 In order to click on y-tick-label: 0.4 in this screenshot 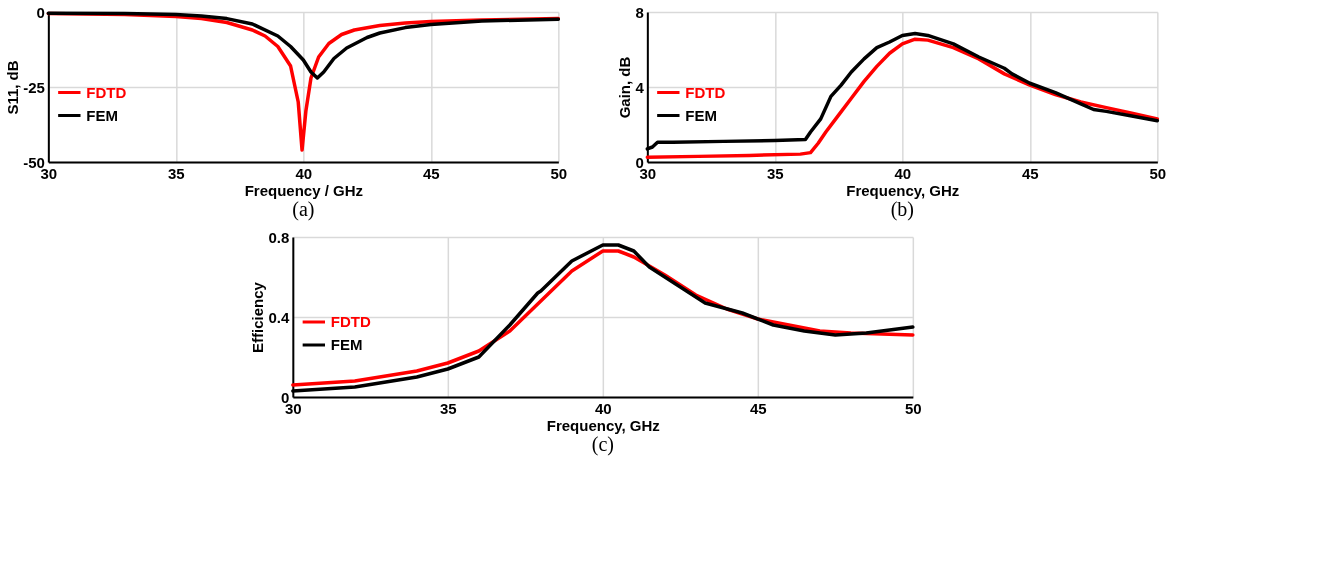, I will do `click(279, 317)`.